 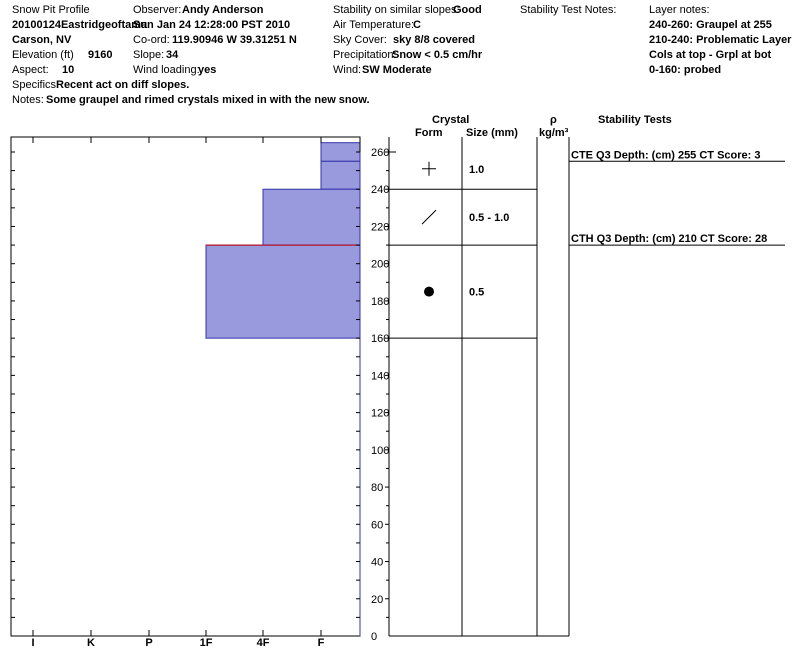 I want to click on layer-note: 0-160: probed, so click(x=685, y=70).